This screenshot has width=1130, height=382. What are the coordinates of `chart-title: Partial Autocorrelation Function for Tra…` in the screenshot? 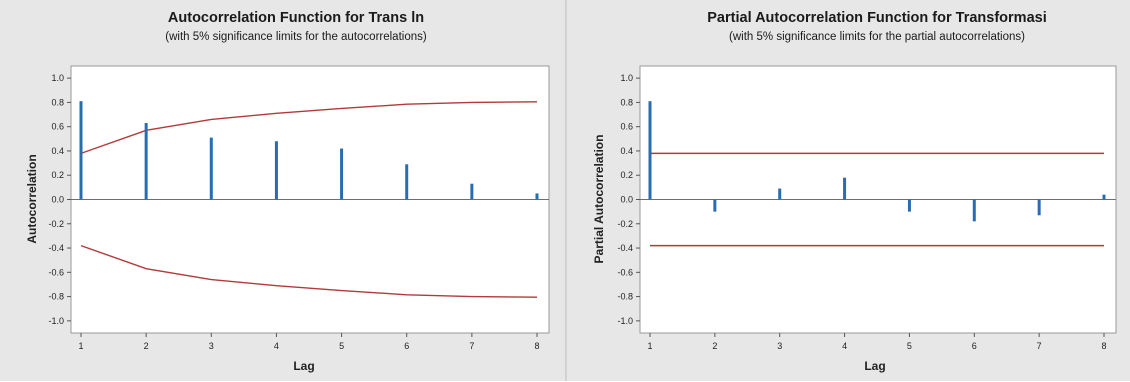 It's located at (876, 18).